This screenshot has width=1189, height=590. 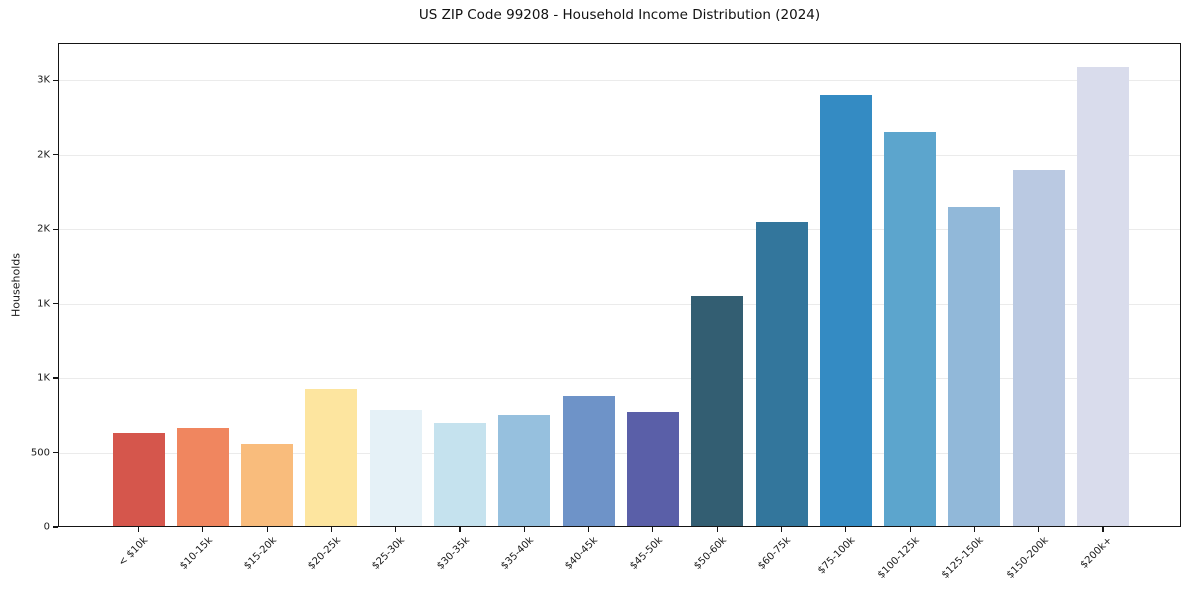 I want to click on bar-< $10k, so click(x=138, y=480).